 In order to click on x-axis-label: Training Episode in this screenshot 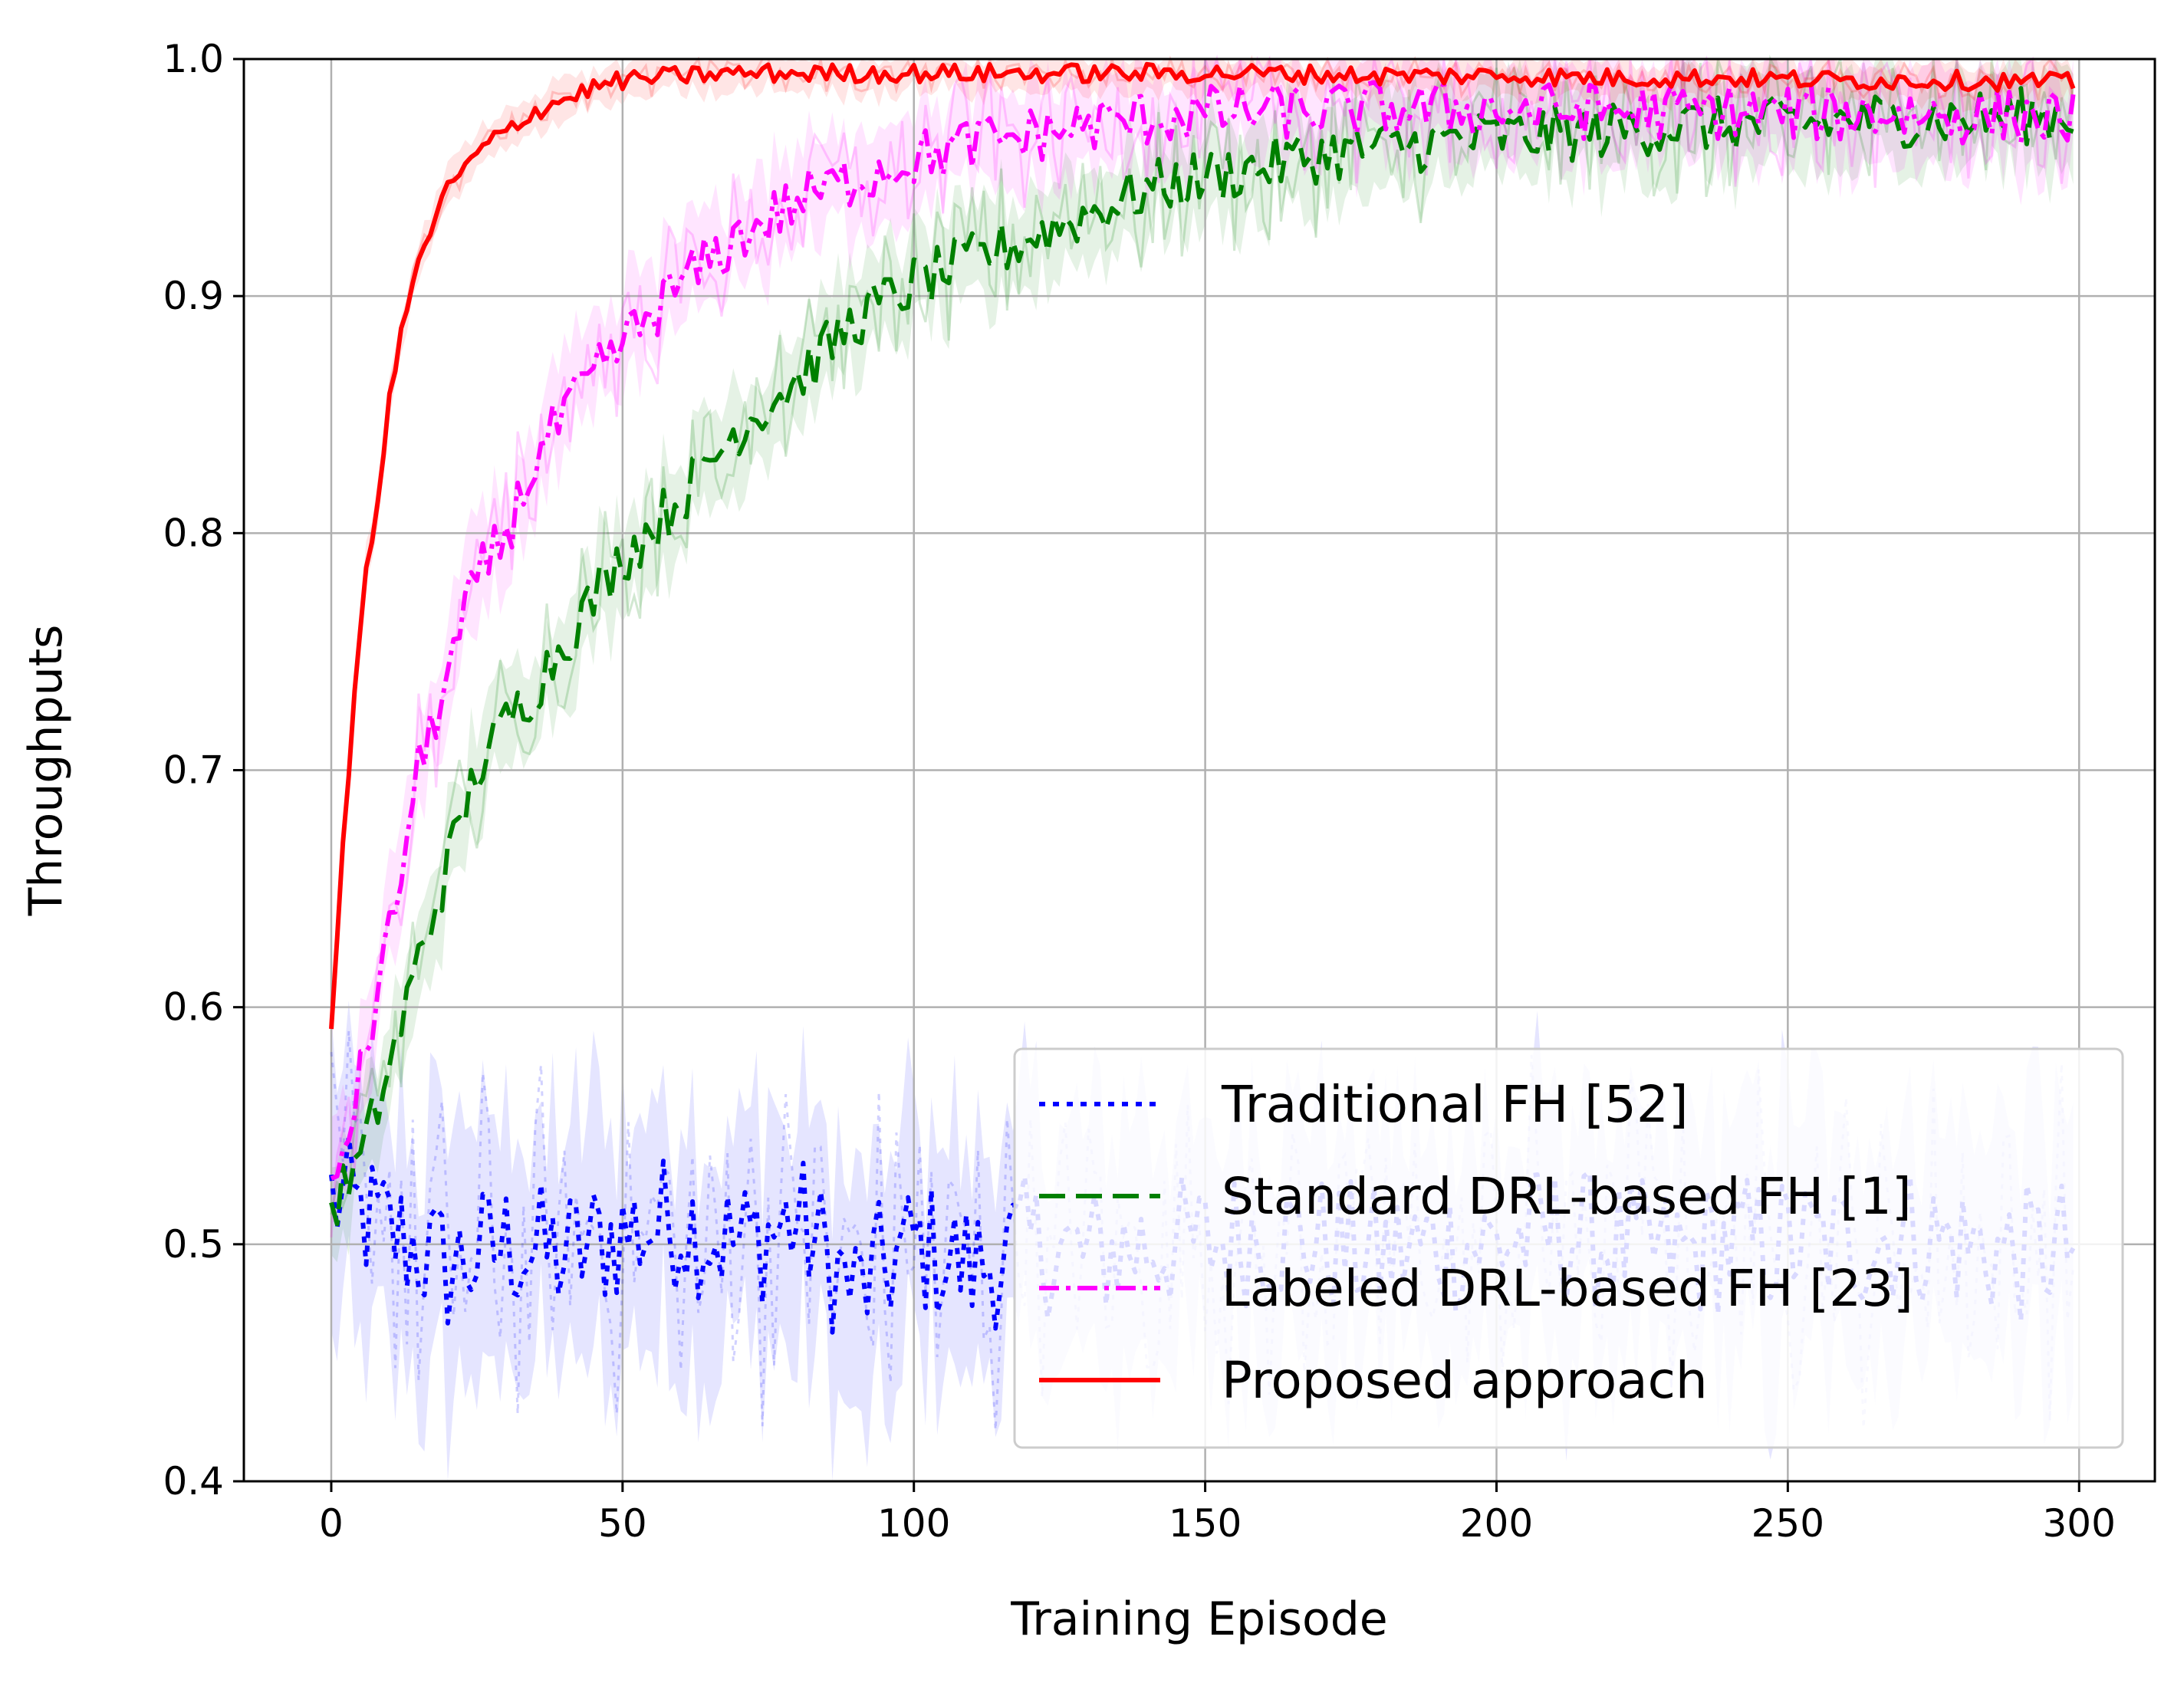, I will do `click(1198, 1619)`.